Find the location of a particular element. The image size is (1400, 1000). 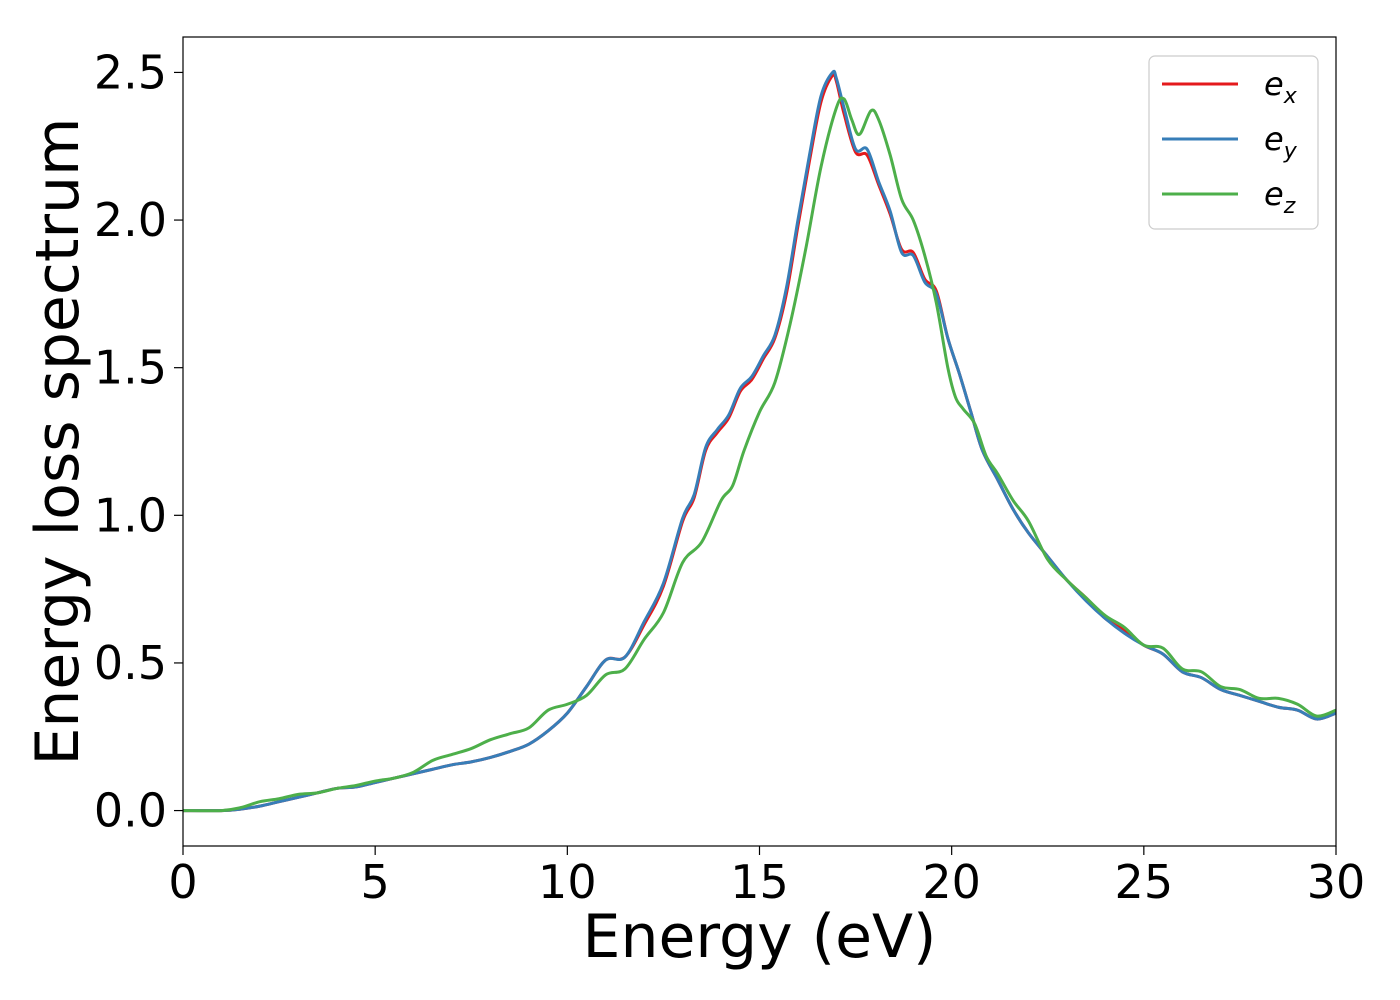

x-tick-label: 15 is located at coordinates (759, 882).